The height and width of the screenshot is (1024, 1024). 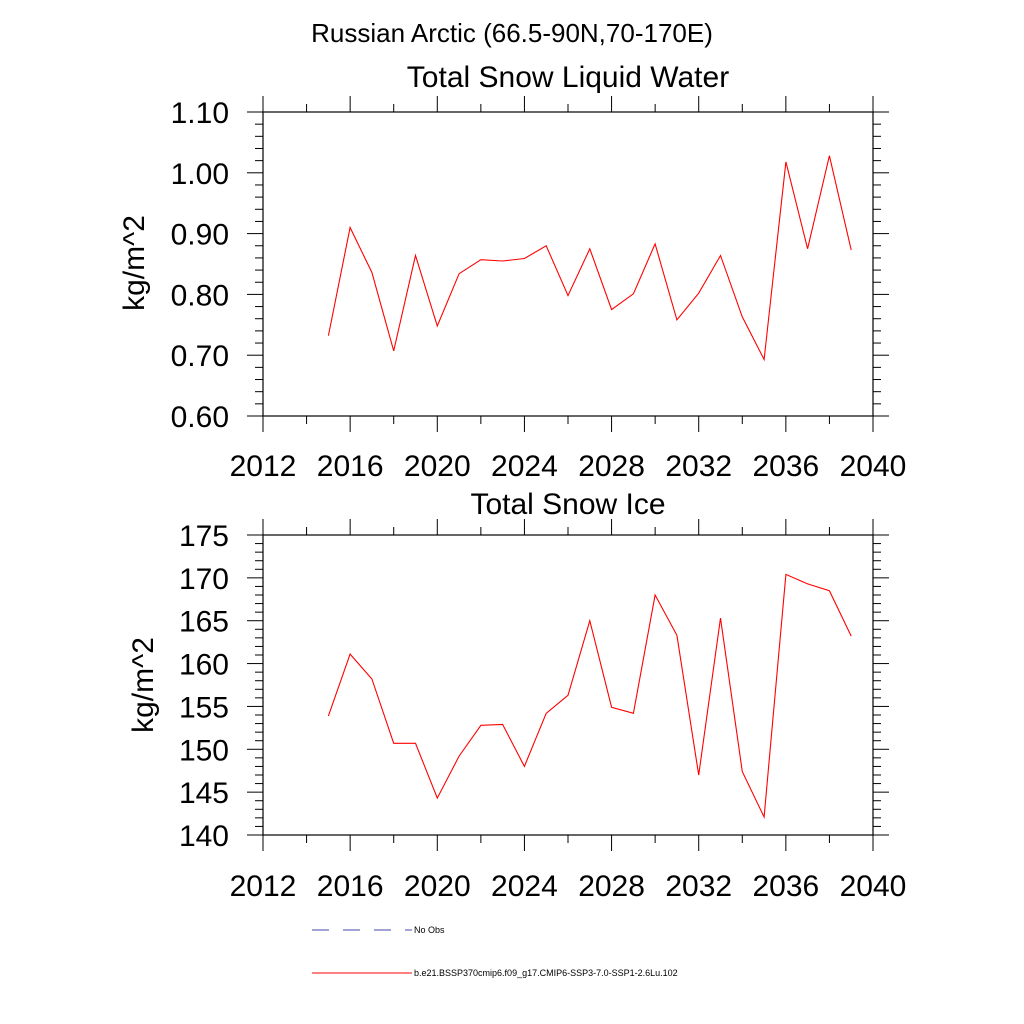 What do you see at coordinates (200, 417) in the screenshot?
I see `snow-liquid-water-y-tick-label: 0.60` at bounding box center [200, 417].